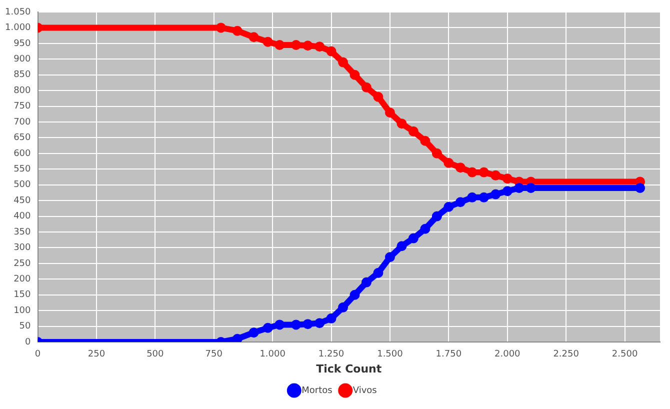 Image resolution: width=670 pixels, height=409 pixels. I want to click on x-tick-label: 2.000, so click(507, 355).